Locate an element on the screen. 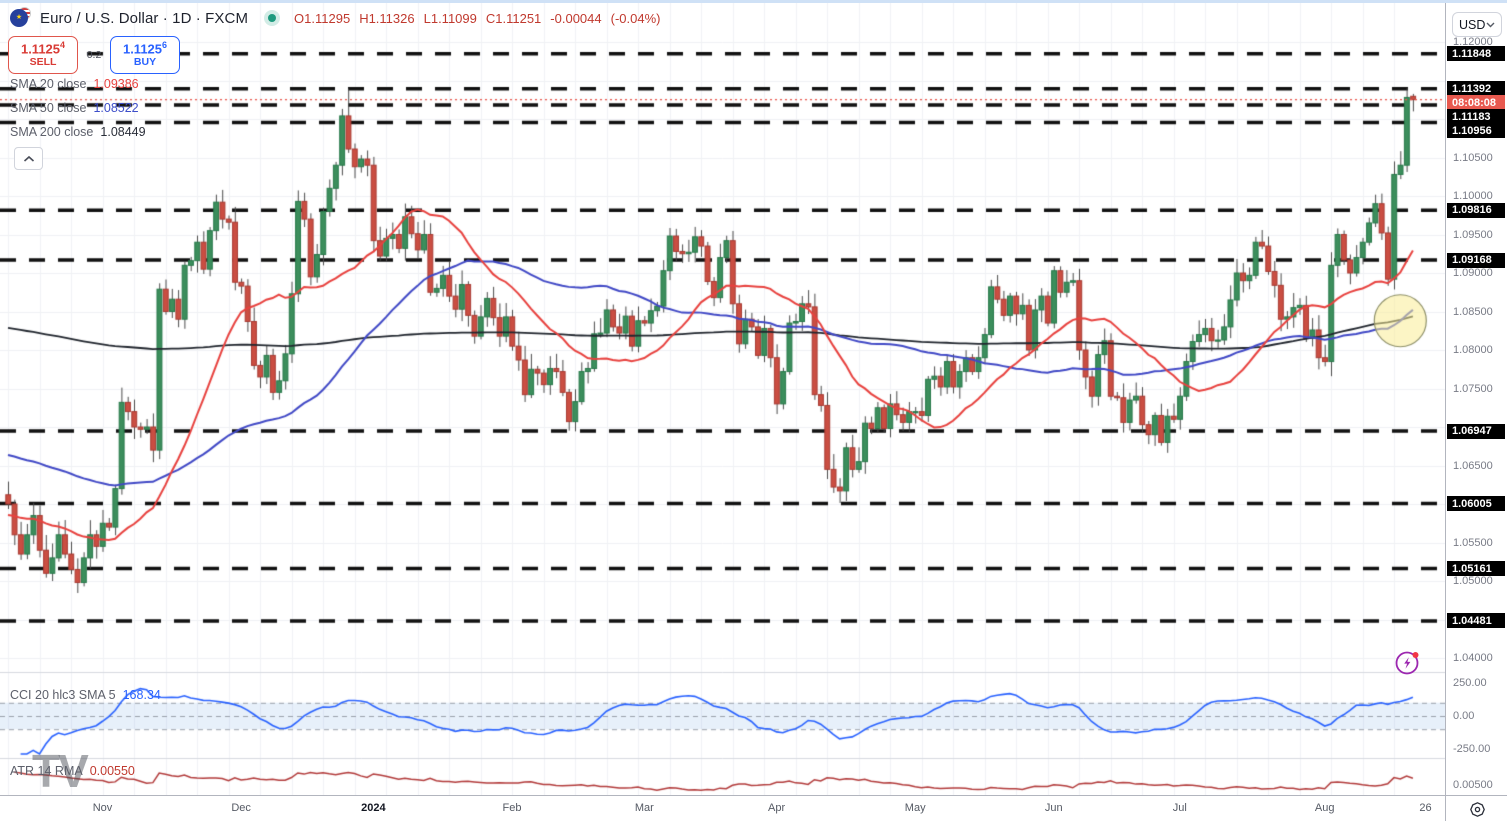  magic-ai-button is located at coordinates (1407, 662).